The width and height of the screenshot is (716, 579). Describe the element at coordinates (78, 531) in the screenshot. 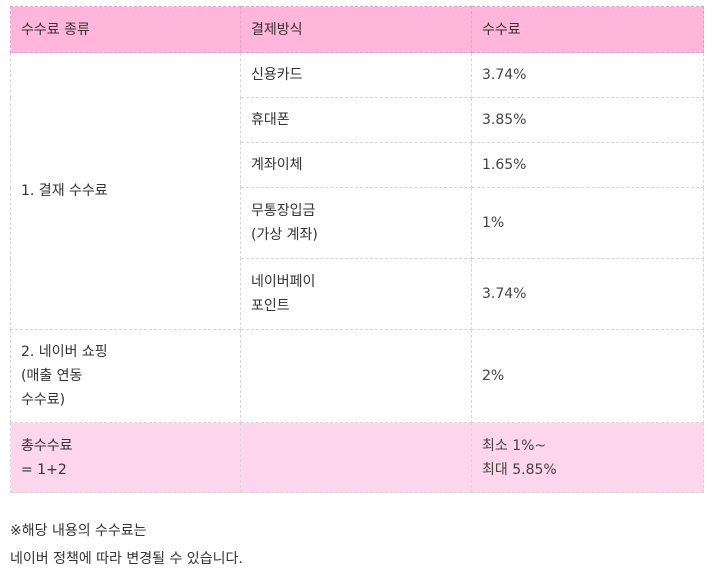

I see `note-line1: ※해당 내용의 수수료는` at that location.